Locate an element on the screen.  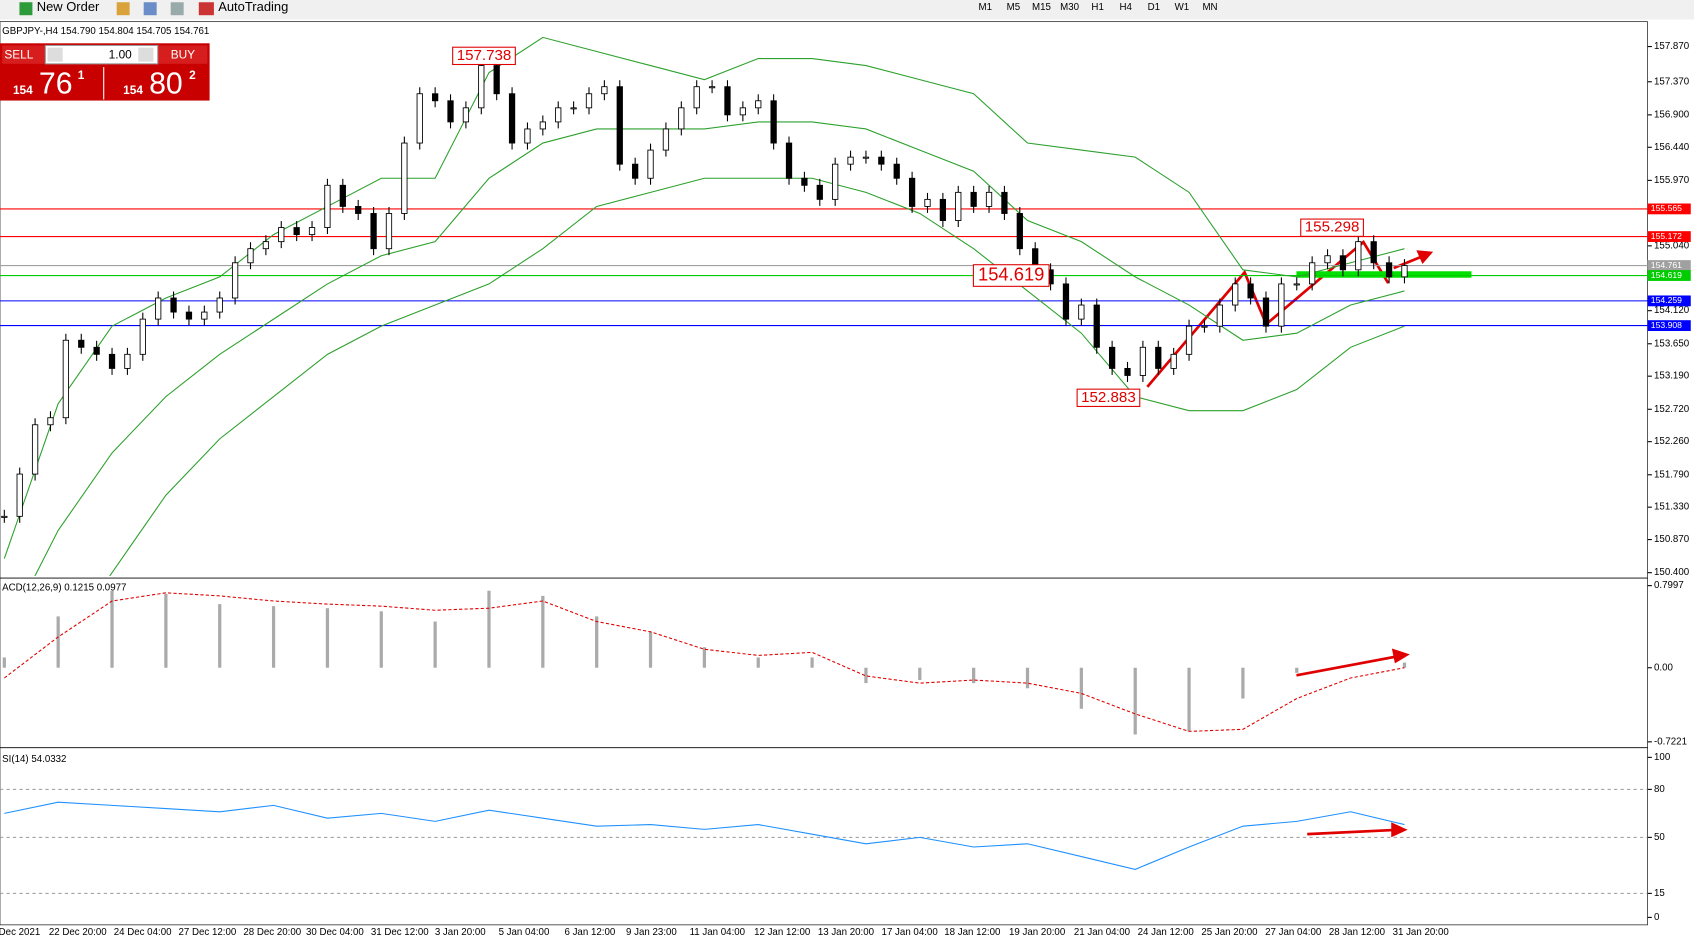
x-tick-label: 31 Jan 20:00 is located at coordinates (1421, 932).